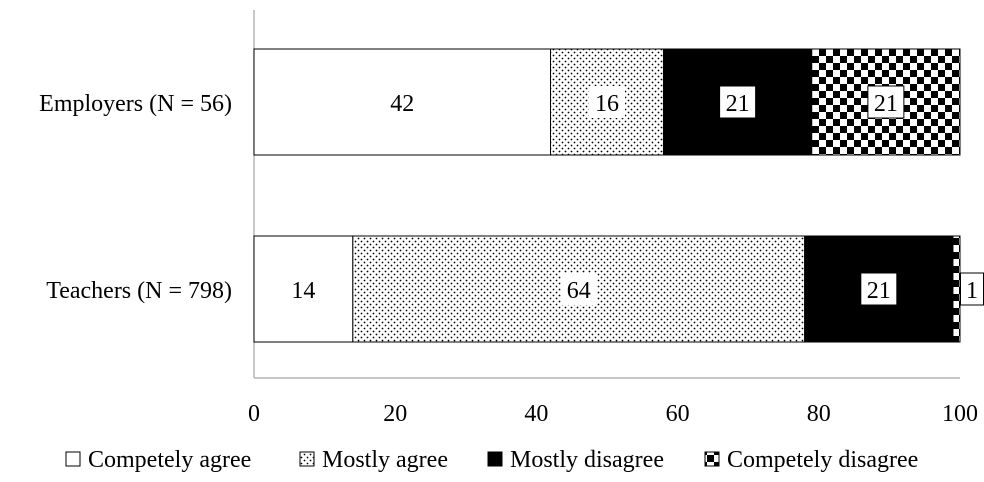 The width and height of the screenshot is (984, 482). I want to click on data-label: 42, so click(402, 104).